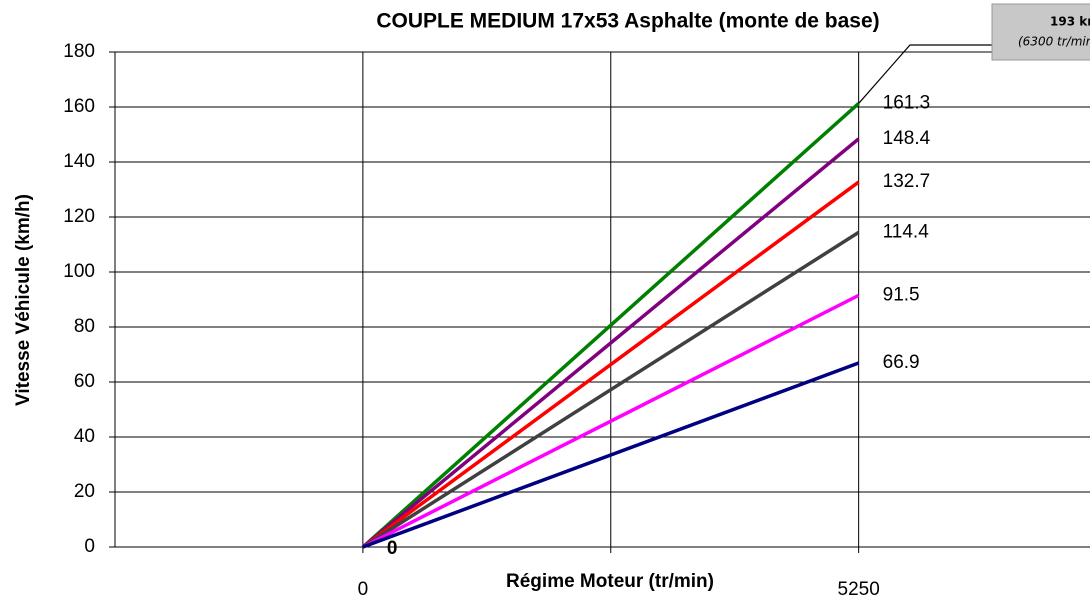 The width and height of the screenshot is (1090, 601). What do you see at coordinates (392, 548) in the screenshot?
I see `data-label: 0` at bounding box center [392, 548].